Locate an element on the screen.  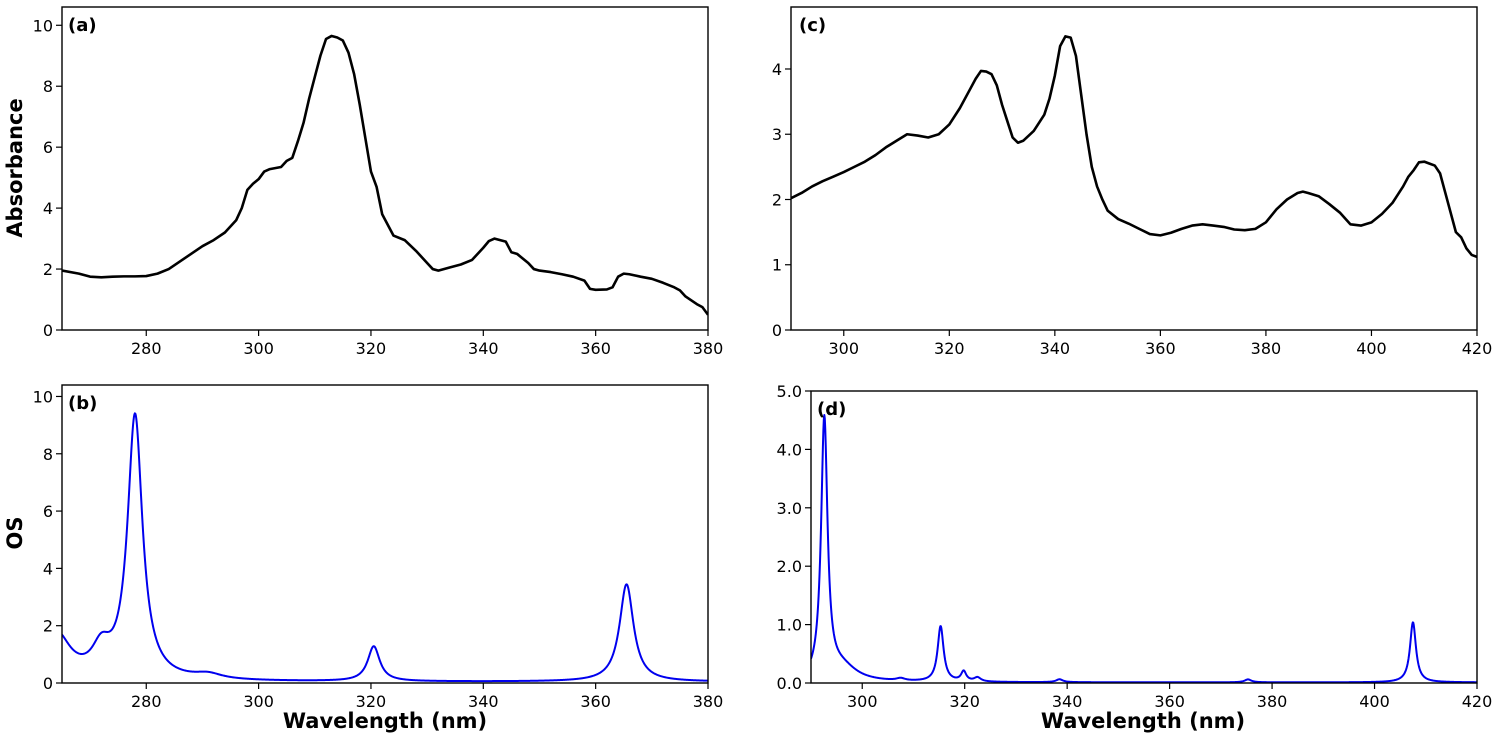
y-tick-label-d: 2.0 is located at coordinates (789, 566).